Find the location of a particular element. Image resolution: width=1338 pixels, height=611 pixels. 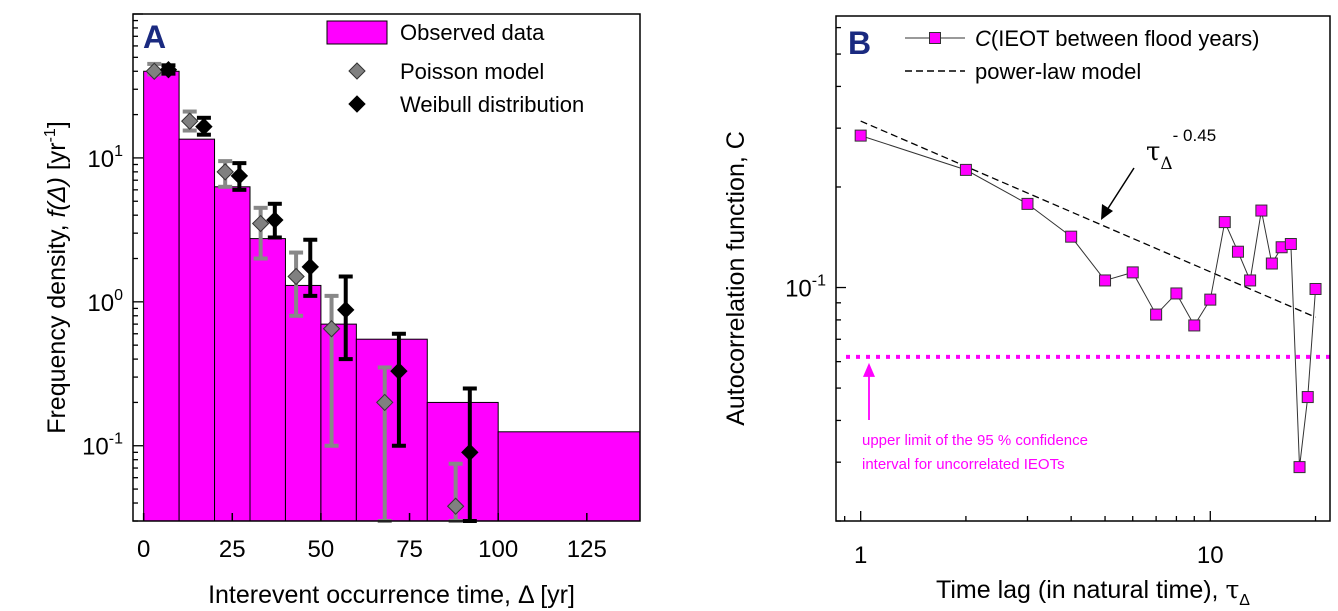

a-xtick-label-3: 75 is located at coordinates (409, 549).